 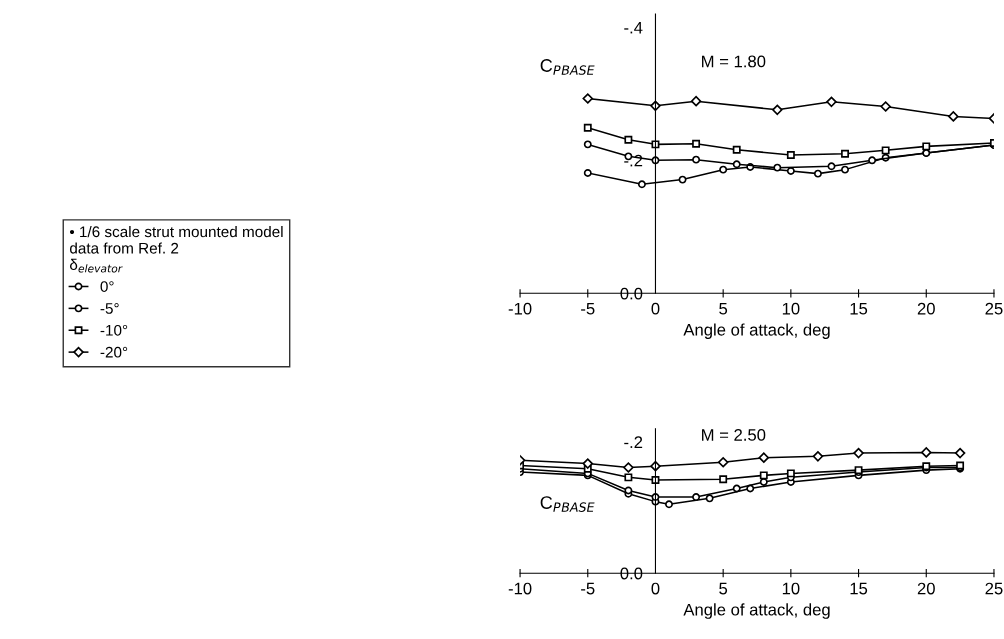 I want to click on chart-title: M = 2.50, so click(x=734, y=435).